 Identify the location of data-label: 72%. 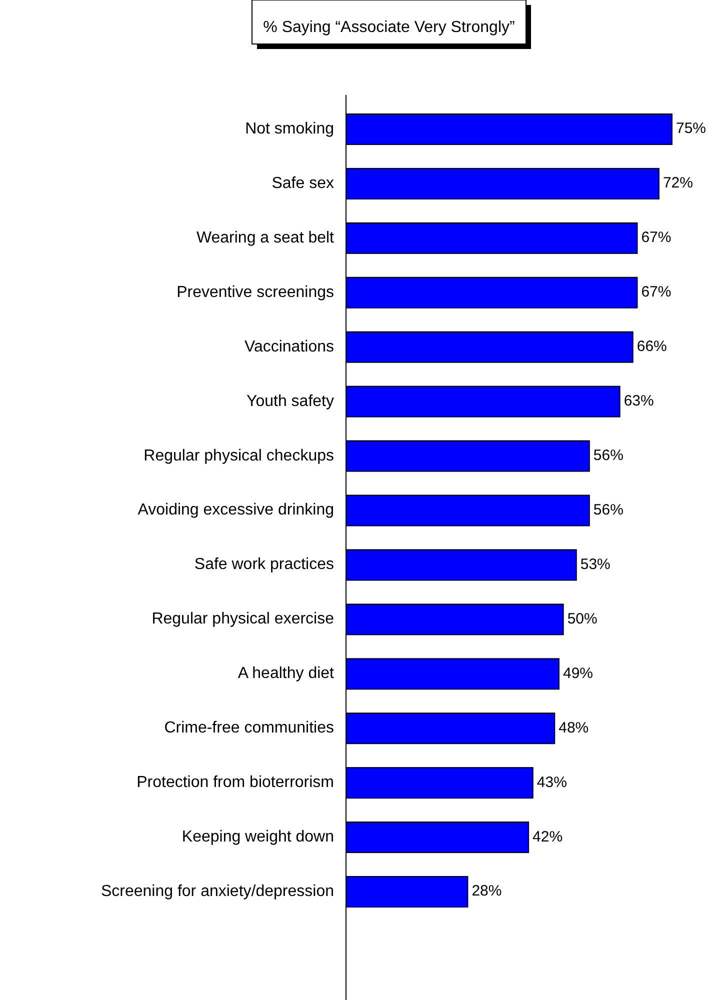
(677, 183).